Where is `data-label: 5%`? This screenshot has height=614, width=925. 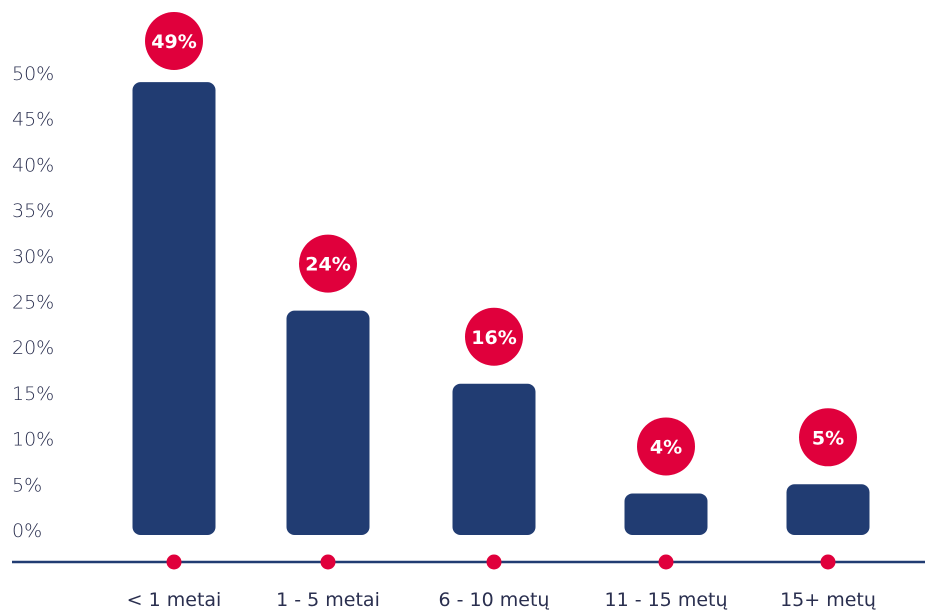 data-label: 5% is located at coordinates (828, 438).